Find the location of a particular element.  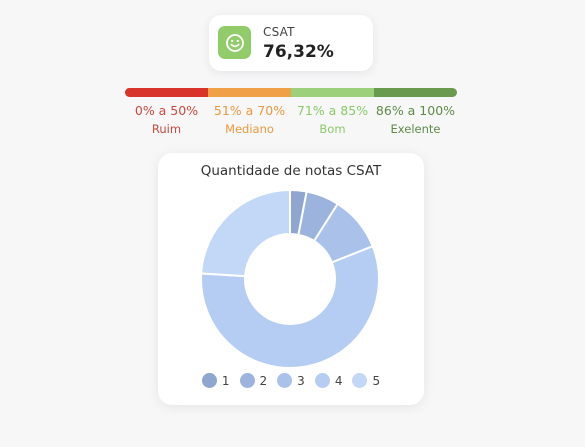

scale-segment: 51% a 70% Mediano is located at coordinates (249, 112).